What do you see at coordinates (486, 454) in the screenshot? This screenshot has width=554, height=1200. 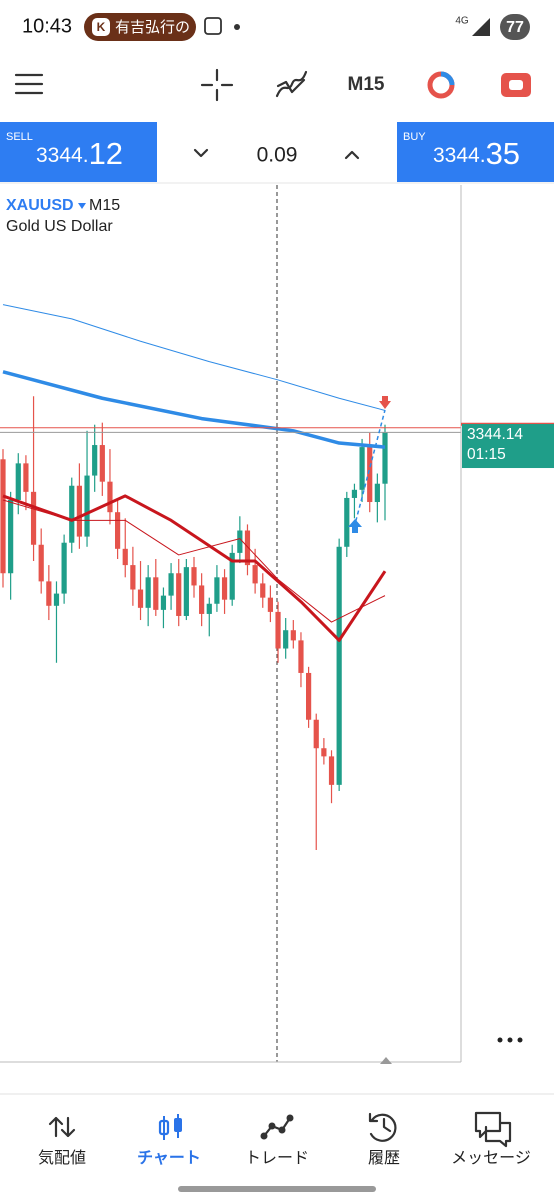 I see `countdown: 01:15` at bounding box center [486, 454].